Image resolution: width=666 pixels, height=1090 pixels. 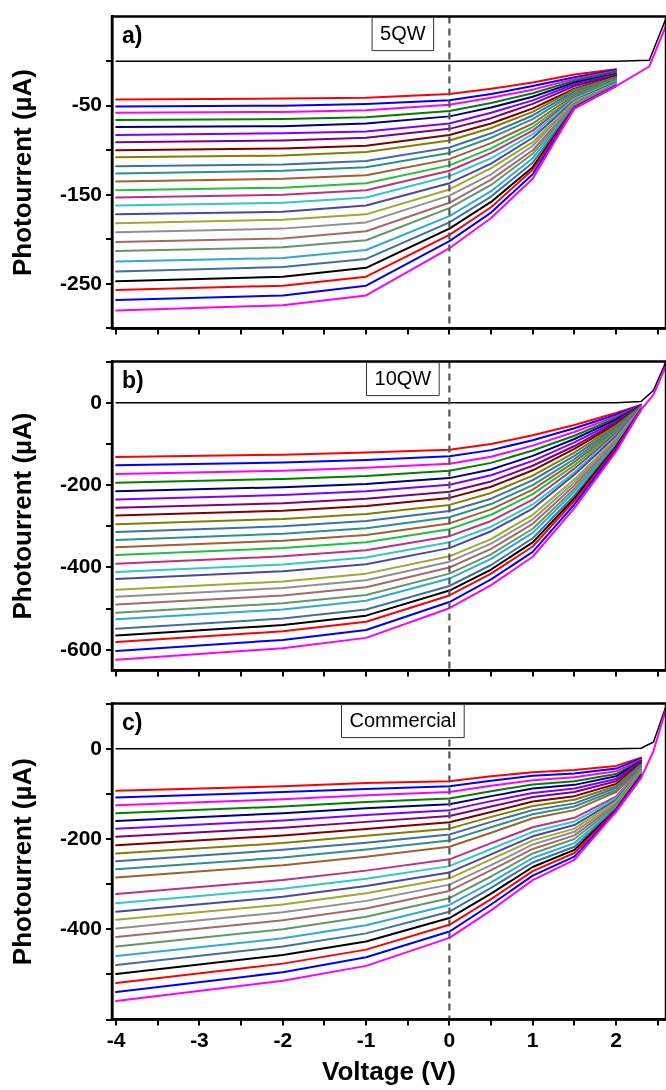 What do you see at coordinates (532, 1039) in the screenshot?
I see `x-tick-label: 1` at bounding box center [532, 1039].